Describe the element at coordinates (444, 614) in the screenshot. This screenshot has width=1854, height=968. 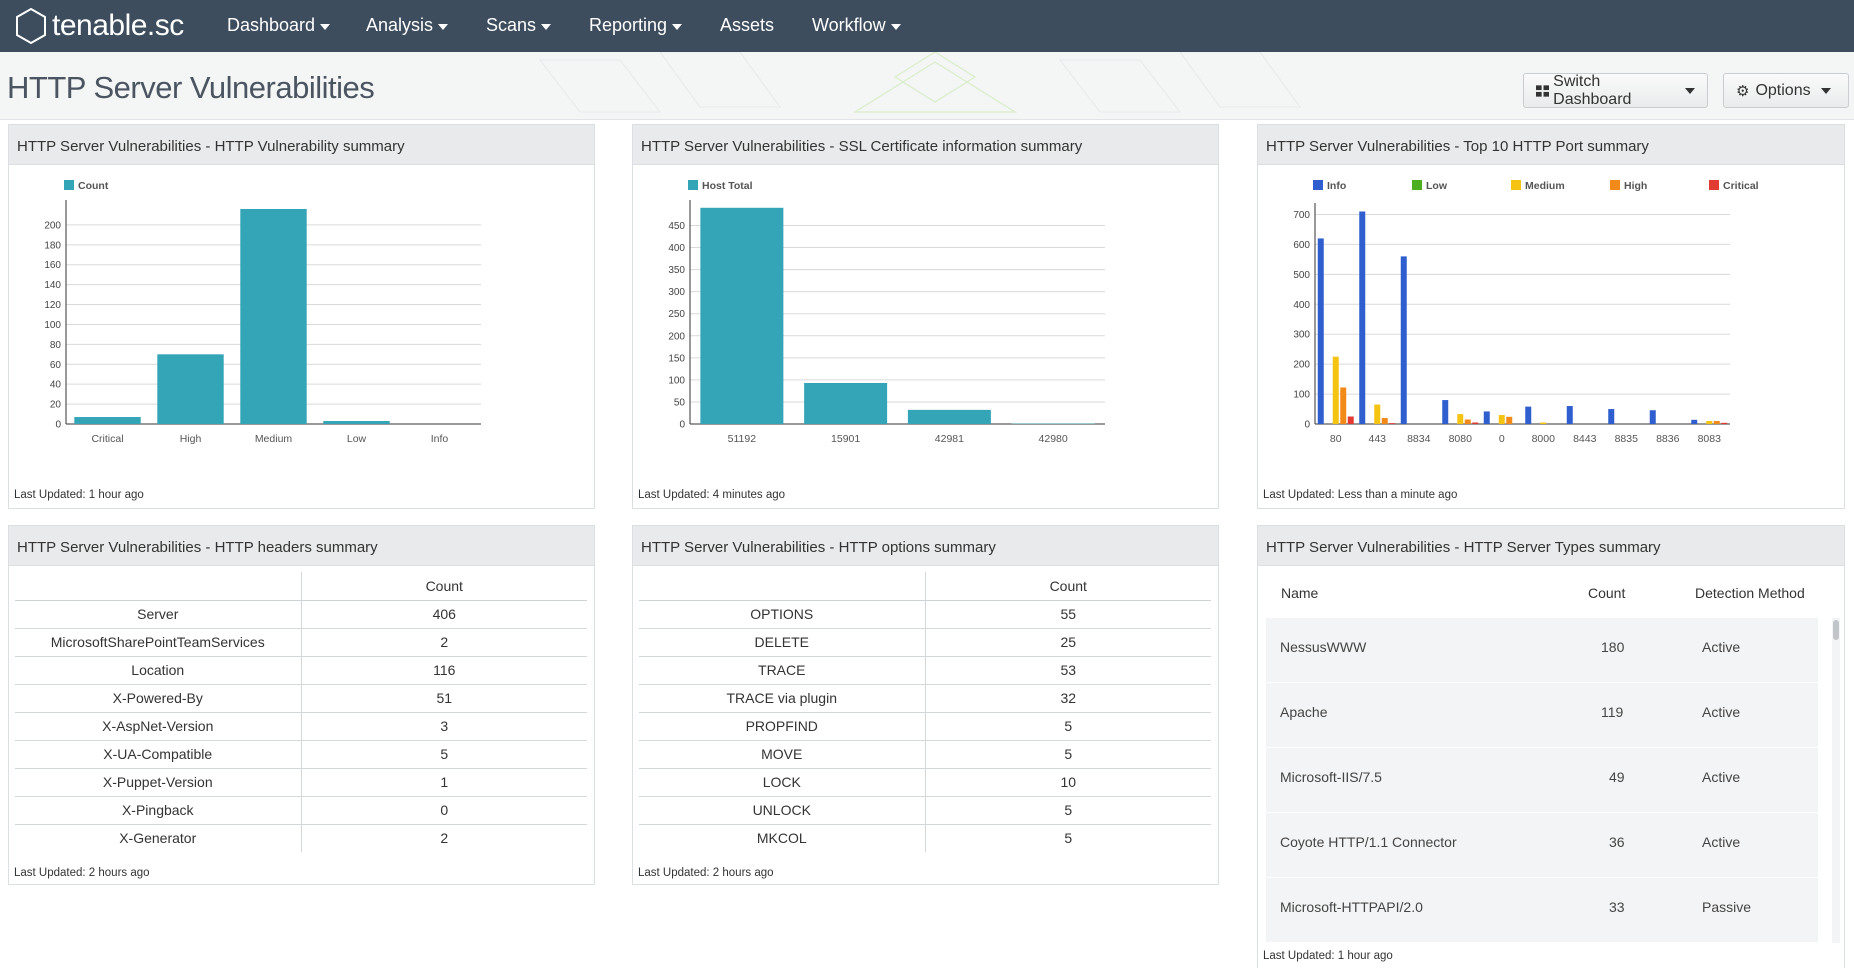
I see `count-cell: 406` at that location.